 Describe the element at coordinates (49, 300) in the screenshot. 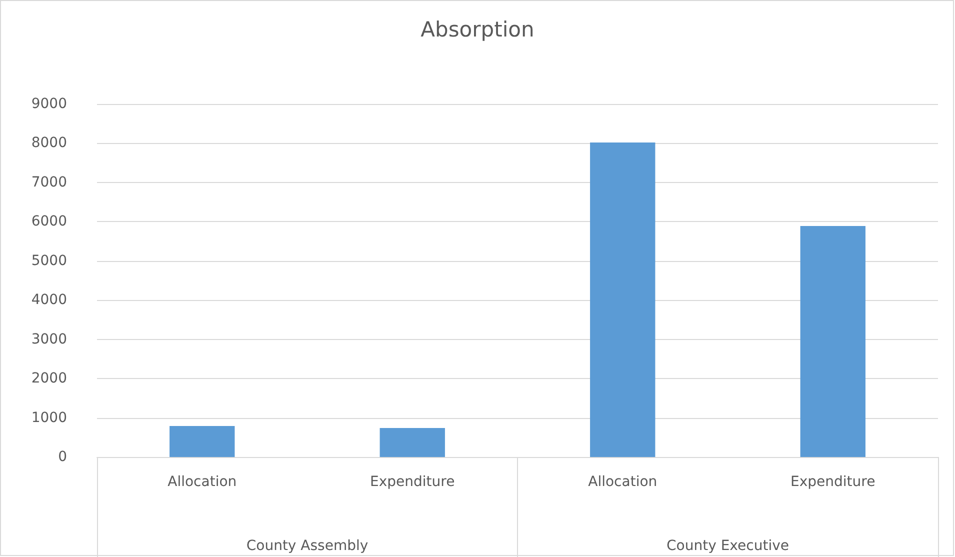

I see `y-tick-label: 4000` at that location.